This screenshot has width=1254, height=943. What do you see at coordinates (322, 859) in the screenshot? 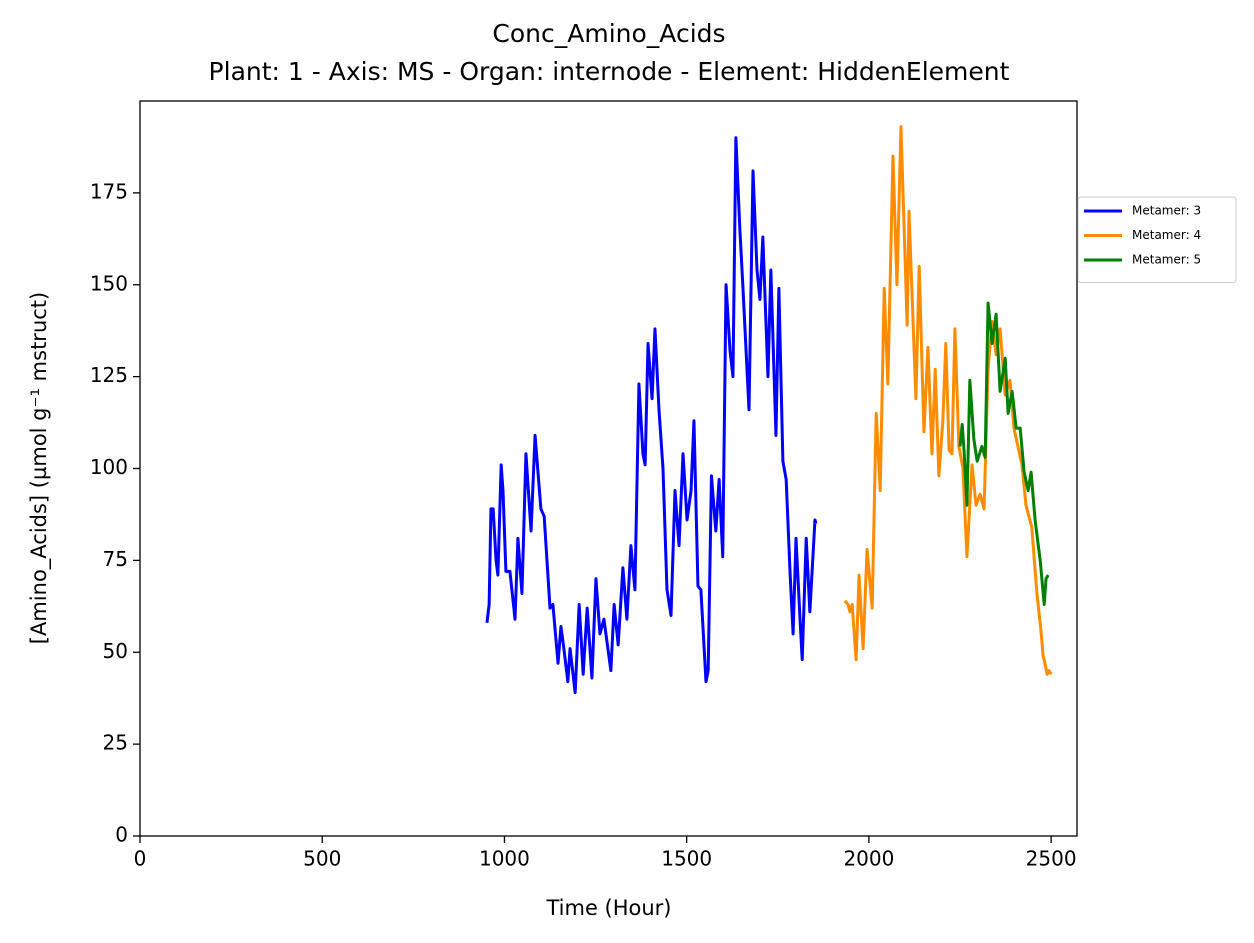
I see `x-tick-label: 500` at bounding box center [322, 859].